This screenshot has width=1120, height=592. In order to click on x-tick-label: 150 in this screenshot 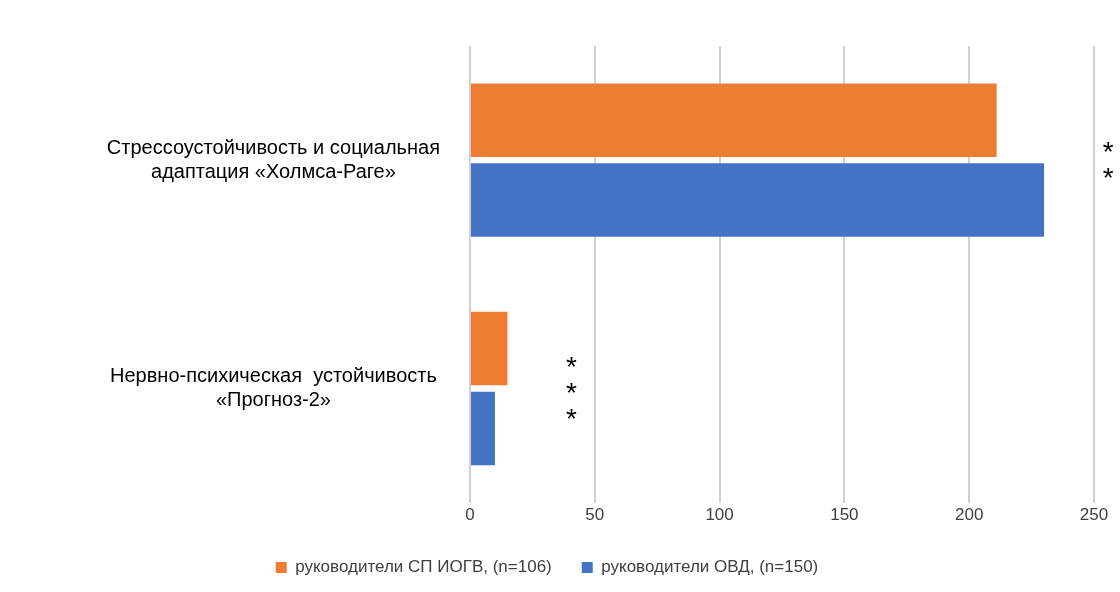, I will do `click(844, 515)`.